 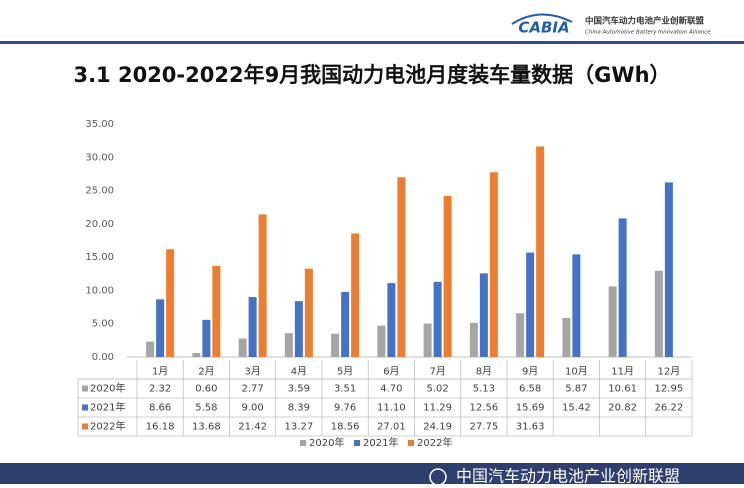 I want to click on x-tick-label: 6月, so click(x=391, y=372).